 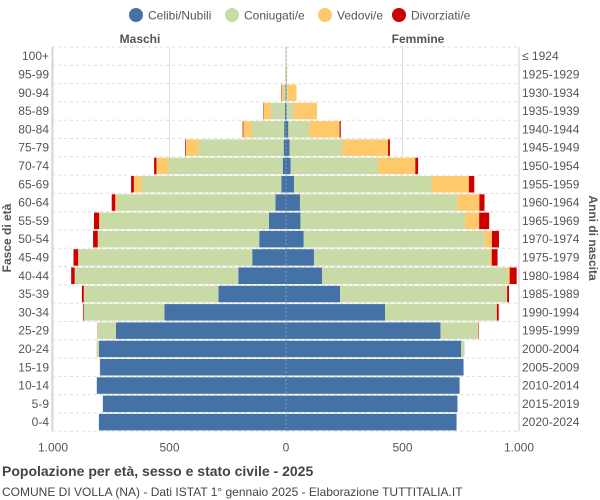 I want to click on age-label: 50-54, so click(x=33, y=239).